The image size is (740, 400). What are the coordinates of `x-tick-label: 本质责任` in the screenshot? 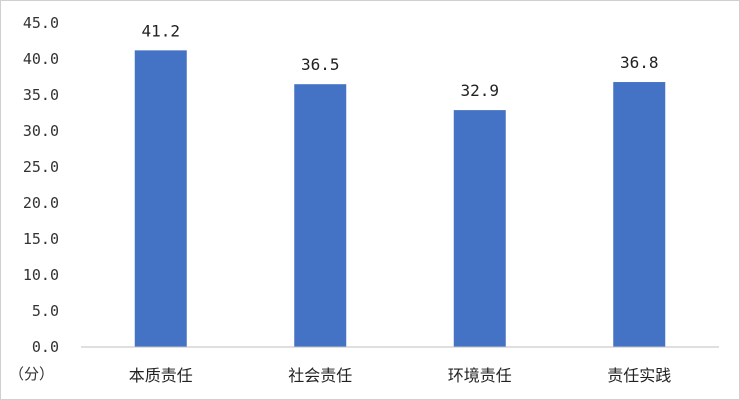 It's located at (161, 375).